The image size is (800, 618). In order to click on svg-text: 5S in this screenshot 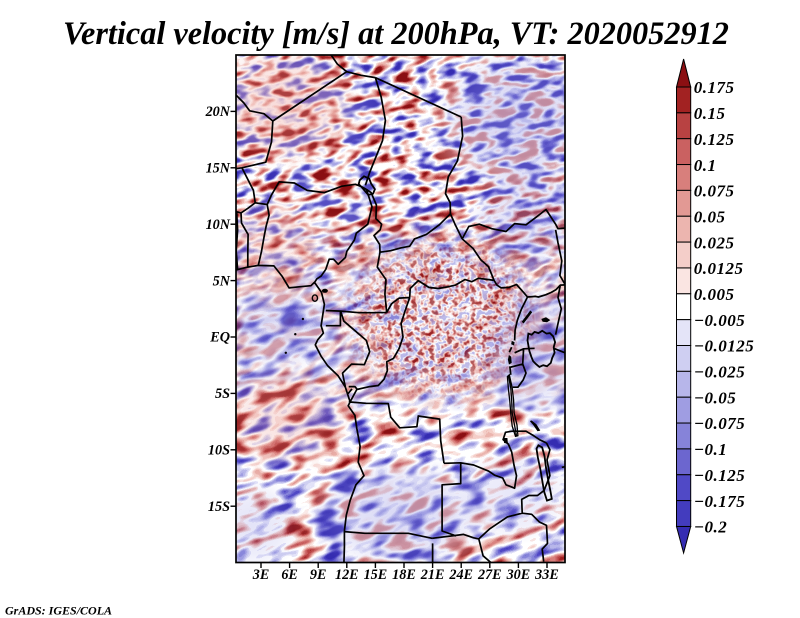, I will do `click(222, 394)`.